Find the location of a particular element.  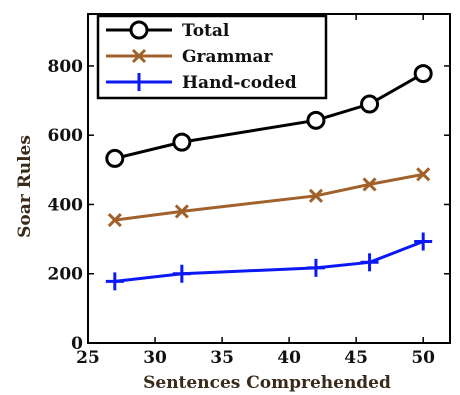

x-axis-title: Sentences Comprehended is located at coordinates (267, 383).